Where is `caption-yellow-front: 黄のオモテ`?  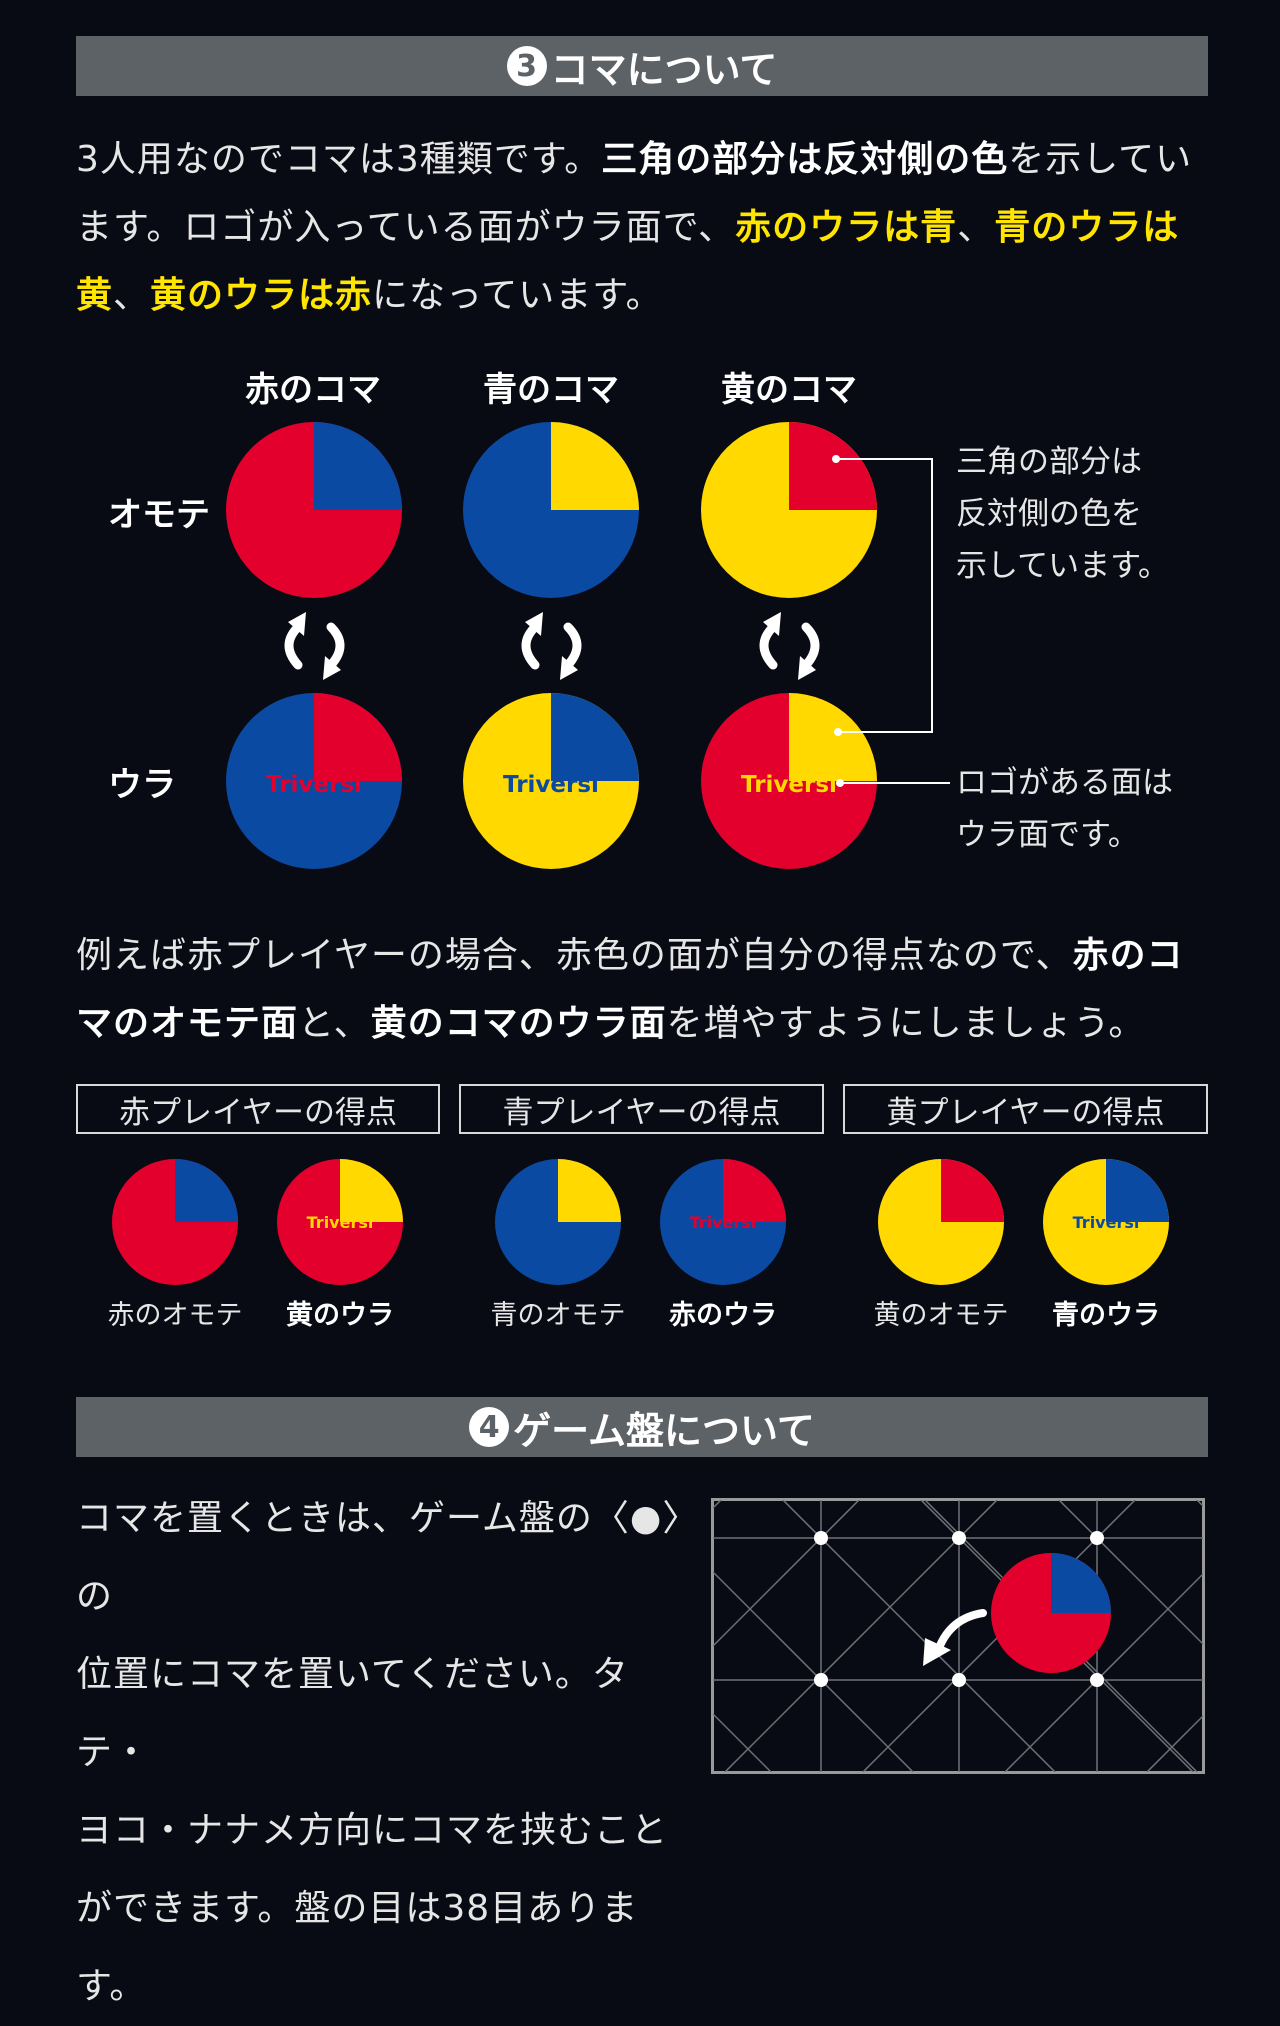 caption-yellow-front: 黄のオモテ is located at coordinates (941, 1315).